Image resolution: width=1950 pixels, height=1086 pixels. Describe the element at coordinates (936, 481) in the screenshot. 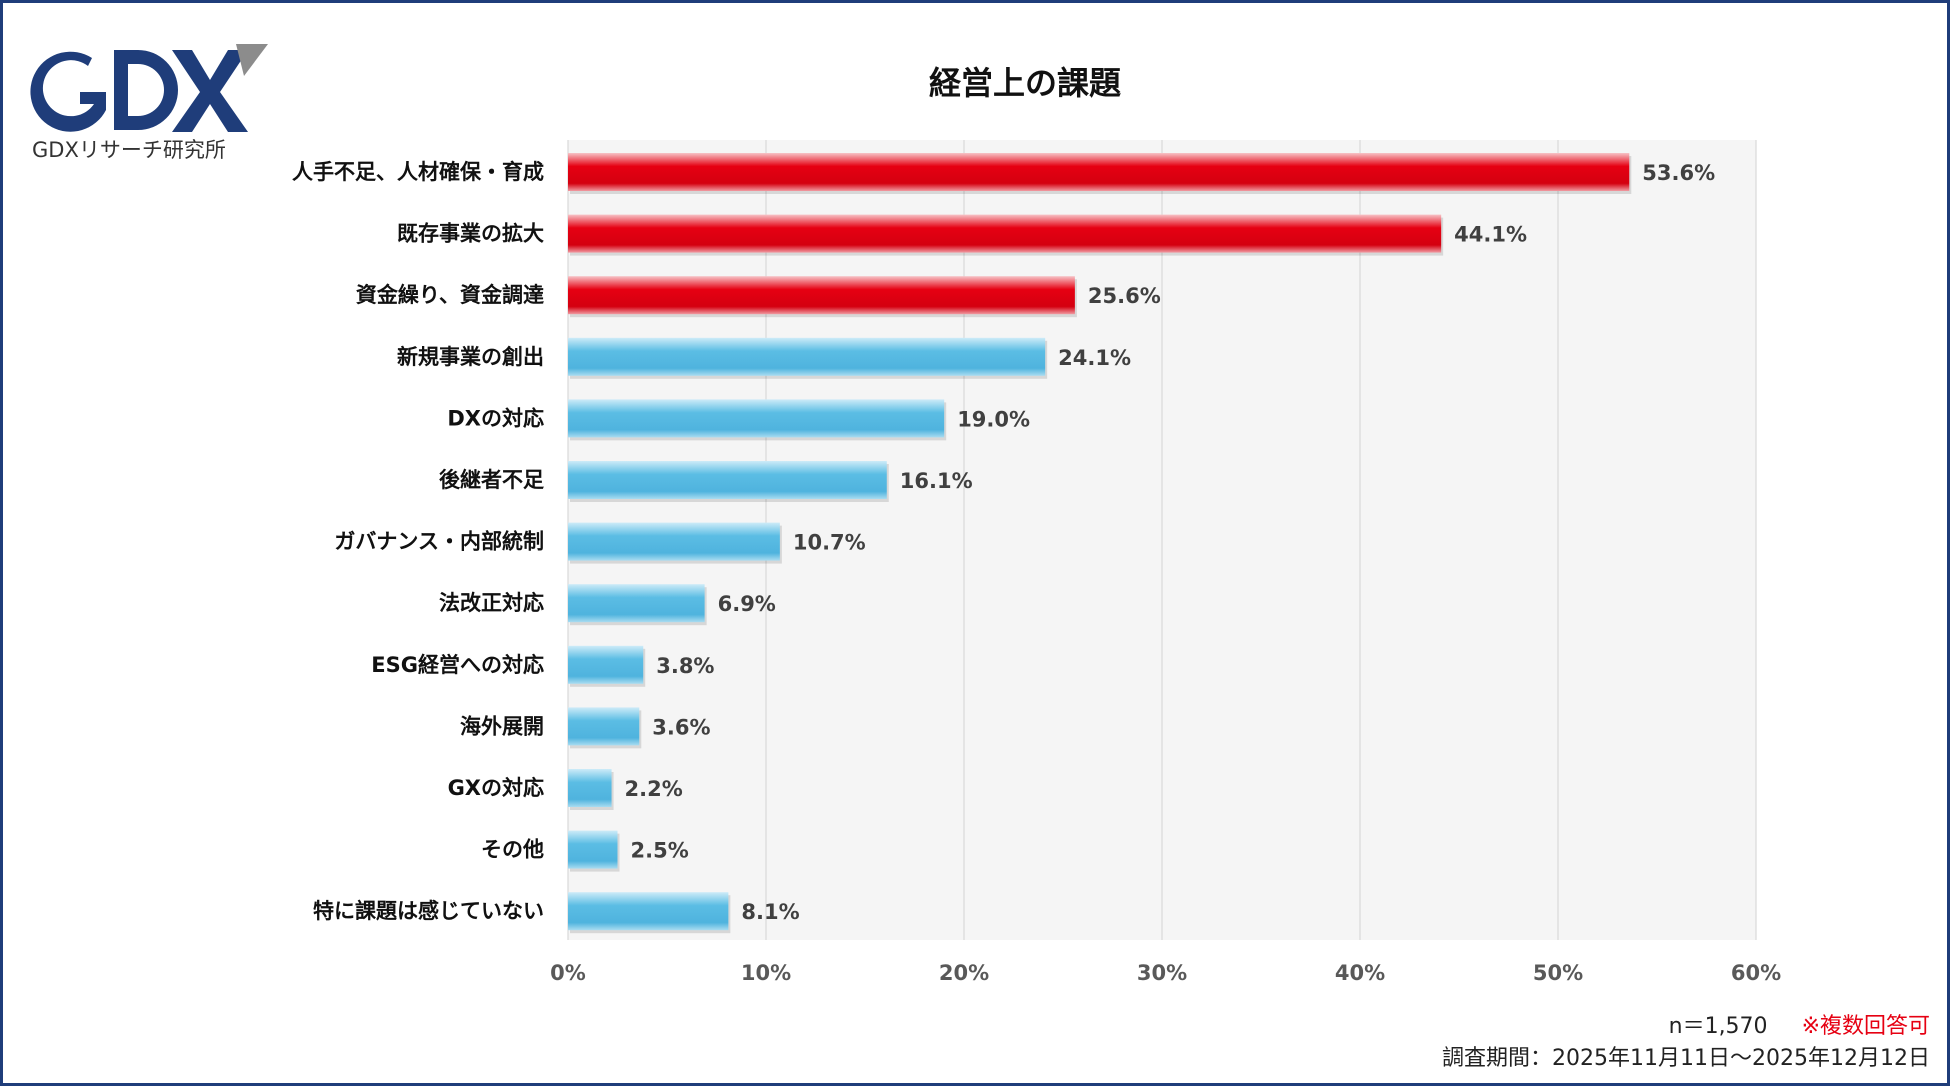

I see `data-label: 16.1%` at that location.